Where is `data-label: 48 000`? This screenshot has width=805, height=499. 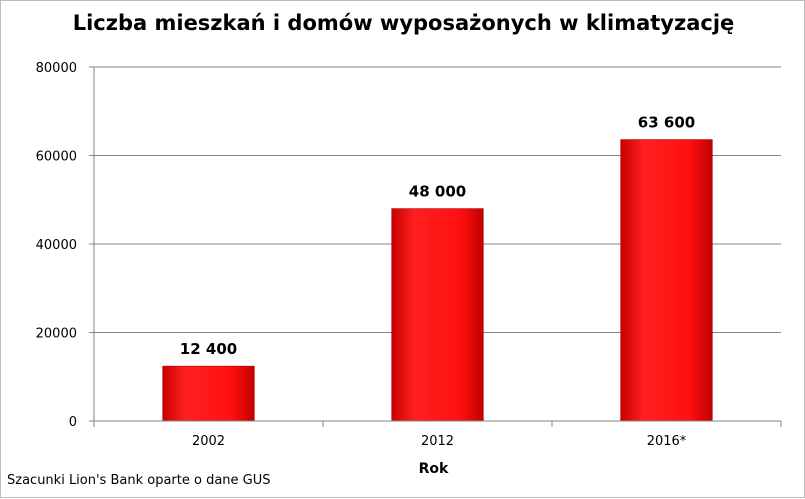 data-label: 48 000 is located at coordinates (437, 192).